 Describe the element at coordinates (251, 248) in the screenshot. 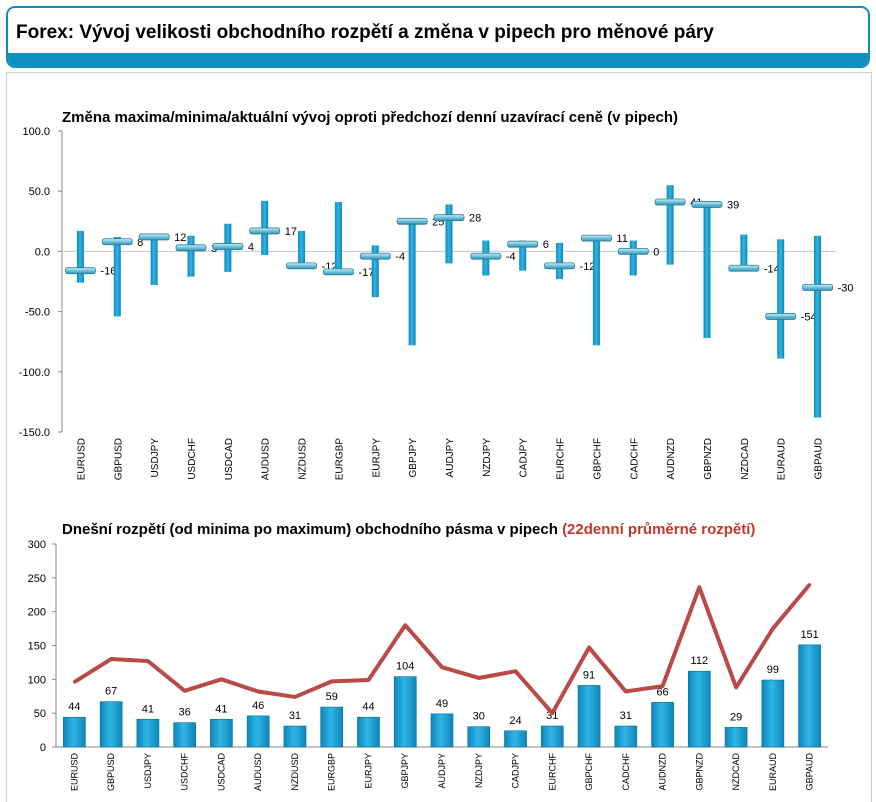

I see `chart1-data-label: 4` at that location.